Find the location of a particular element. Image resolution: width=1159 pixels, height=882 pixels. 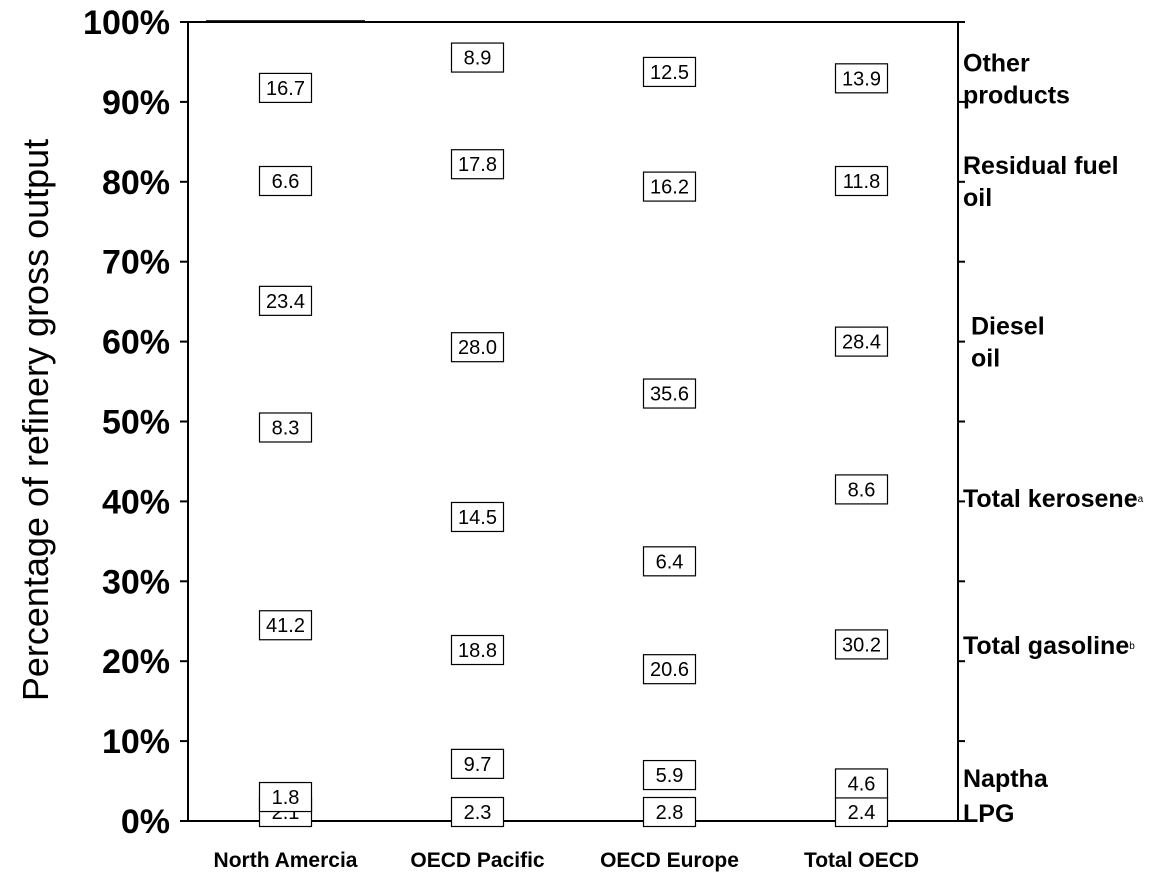

data-label: 6.6 is located at coordinates (285, 181).